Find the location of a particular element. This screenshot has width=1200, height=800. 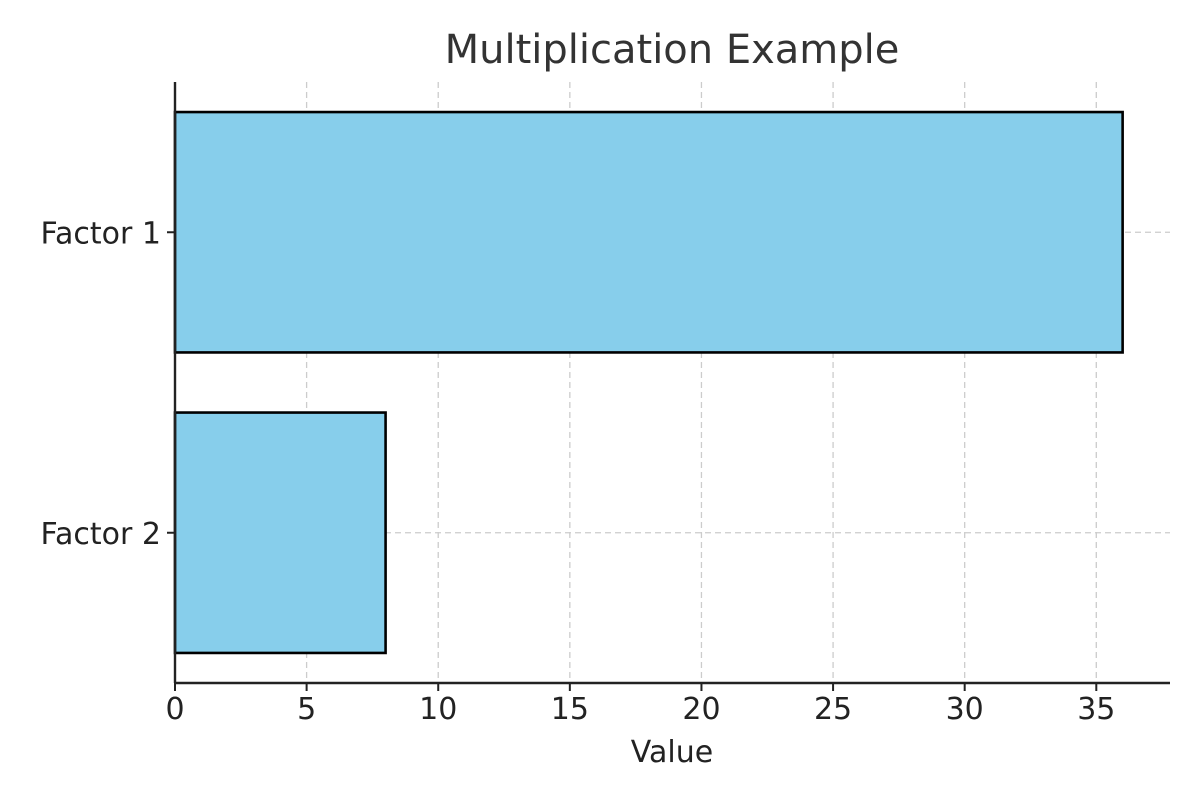

x-tick-label: 5 is located at coordinates (306, 709).